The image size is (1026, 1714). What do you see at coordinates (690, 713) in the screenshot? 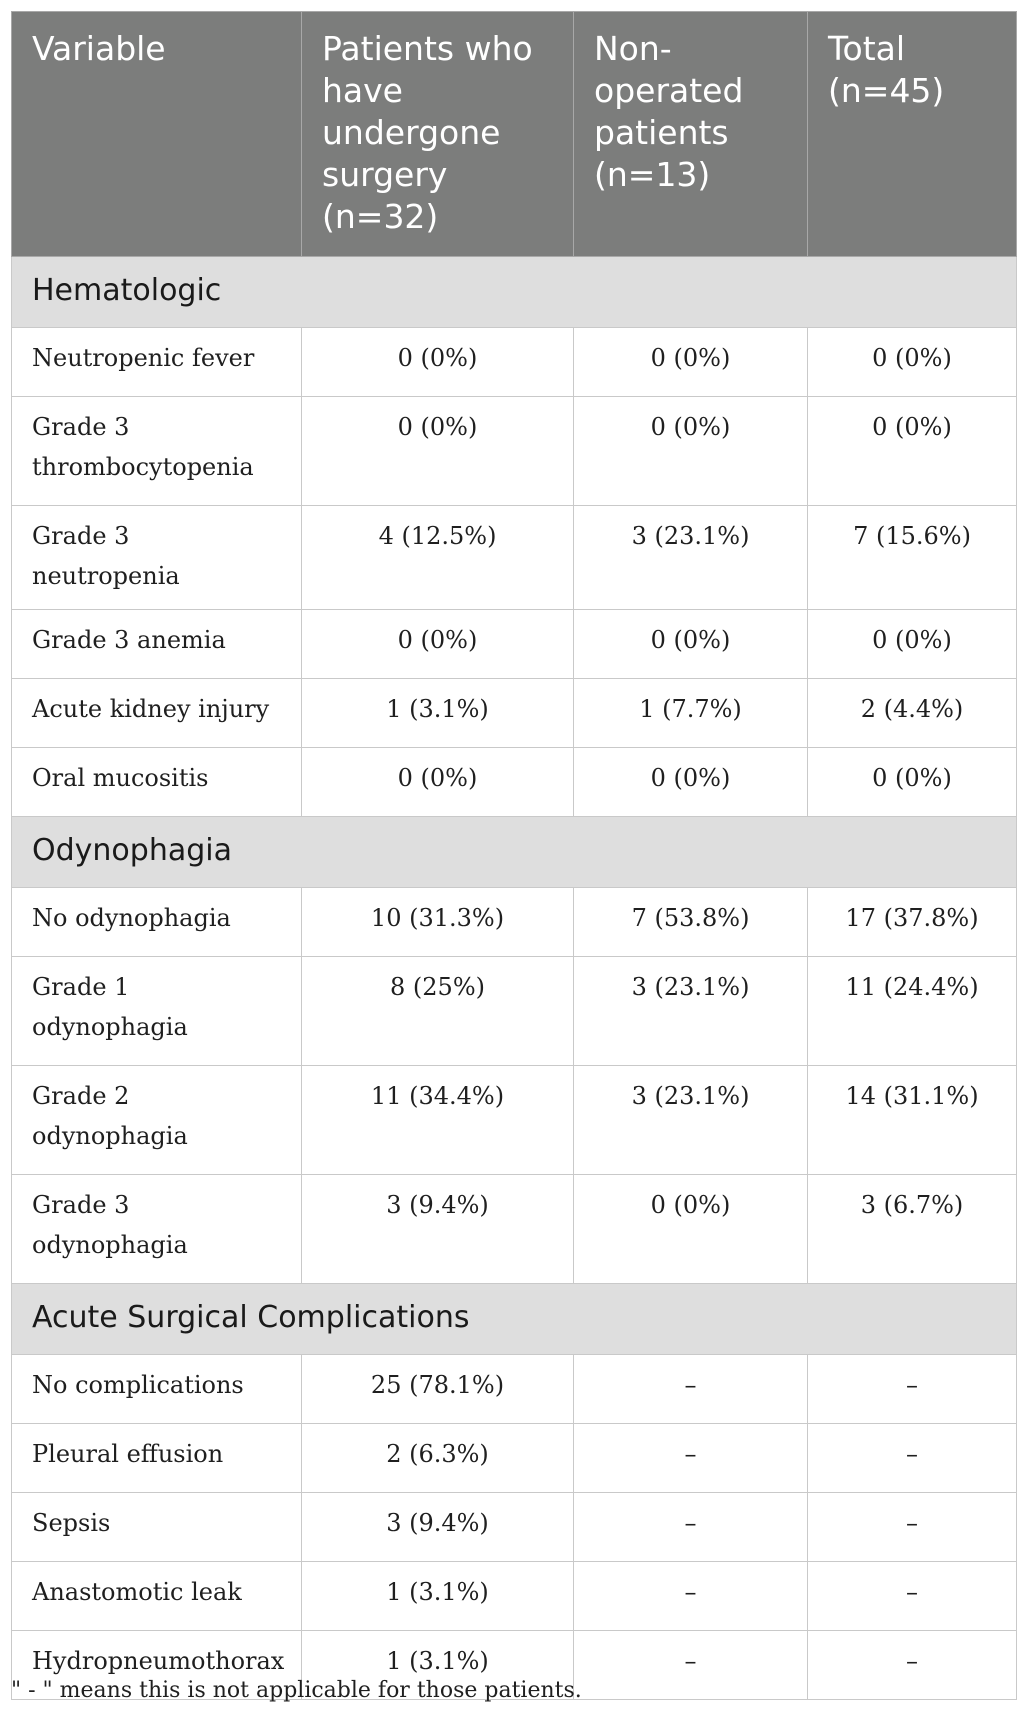
I see `cell-non-operated: 1 (7.7%)` at bounding box center [690, 713].